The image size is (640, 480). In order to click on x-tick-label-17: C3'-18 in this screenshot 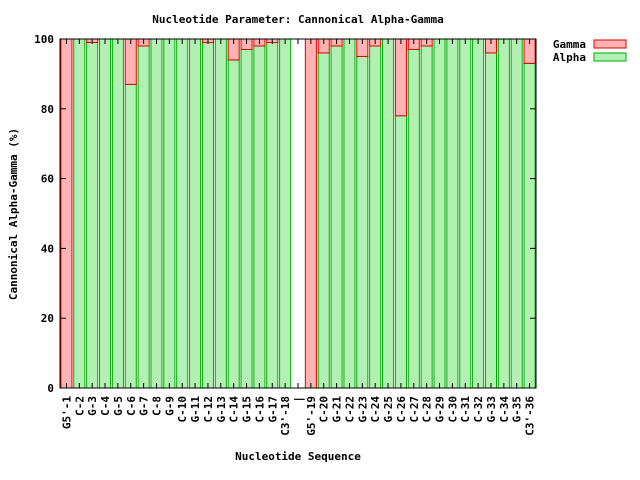, I will do `click(285, 416)`.